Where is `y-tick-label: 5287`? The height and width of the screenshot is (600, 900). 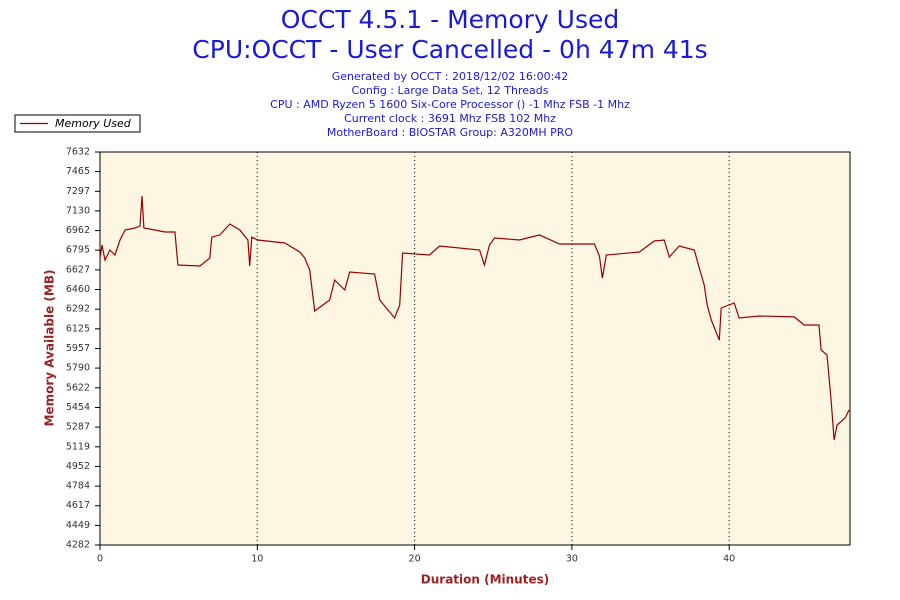
y-tick-label: 5287 is located at coordinates (78, 427).